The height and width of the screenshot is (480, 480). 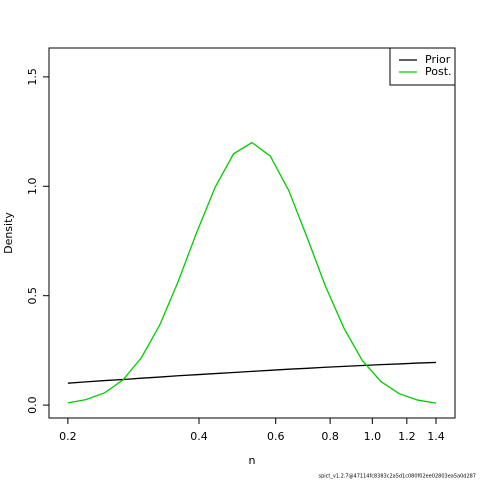 What do you see at coordinates (32, 187) in the screenshot?
I see `y-tick-label: 1.0` at bounding box center [32, 187].